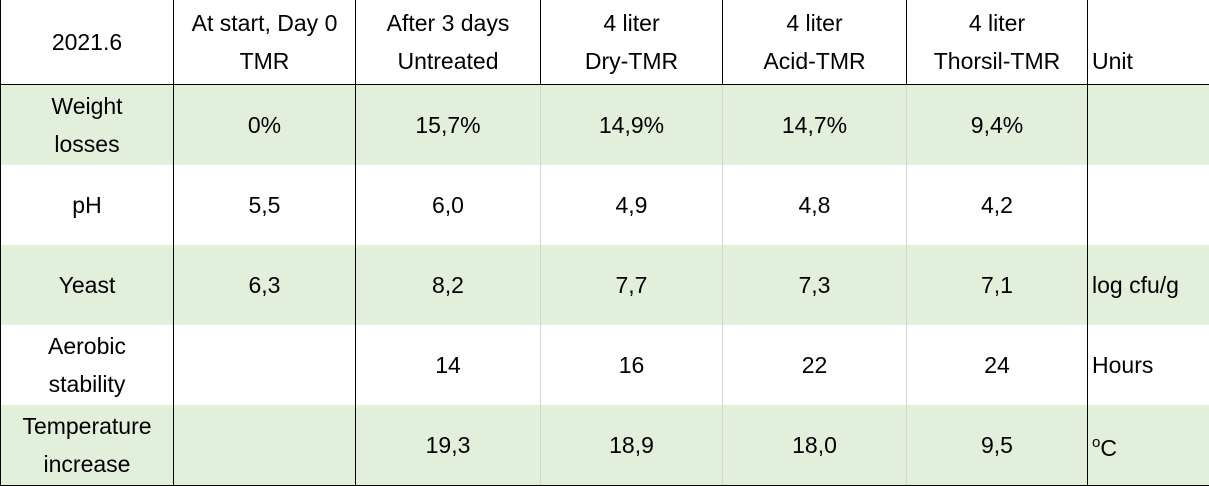 The width and height of the screenshot is (1209, 486). What do you see at coordinates (1108, 448) in the screenshot?
I see `unit-text: C` at bounding box center [1108, 448].